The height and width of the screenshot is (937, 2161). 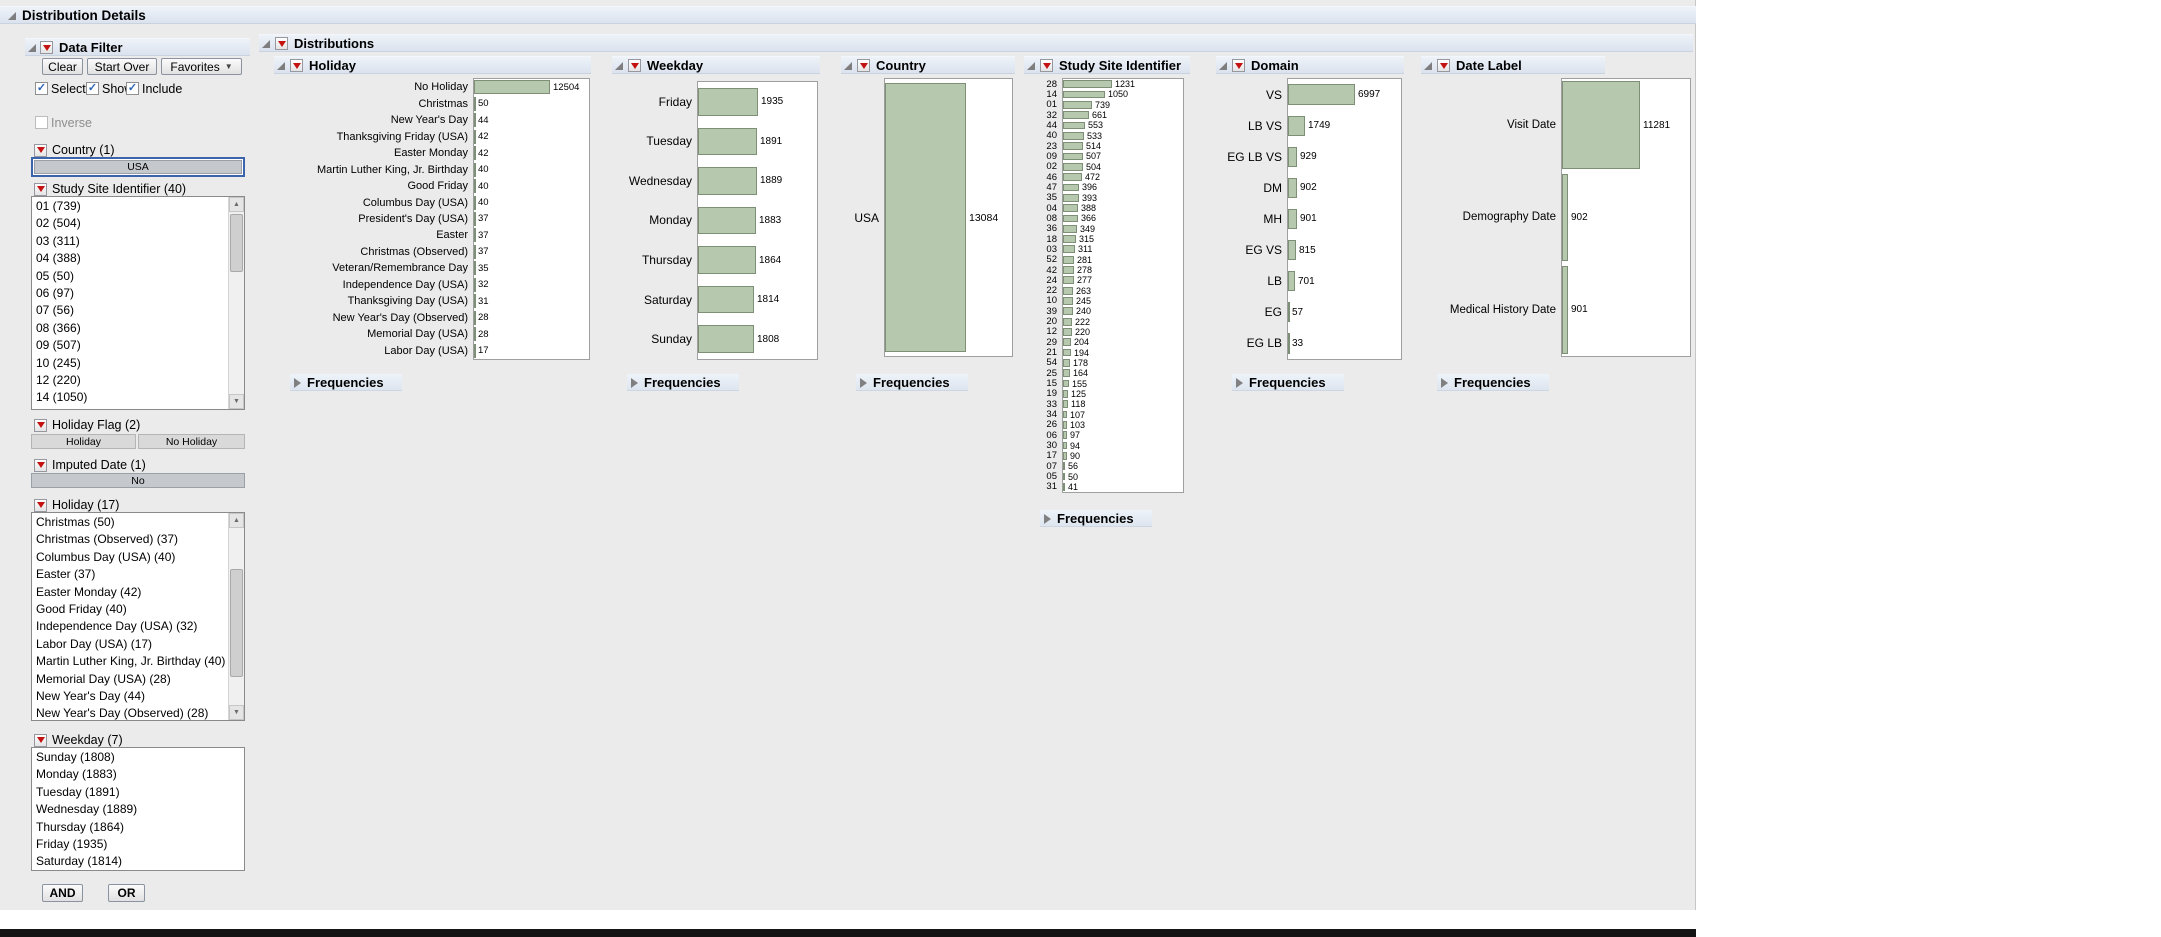 What do you see at coordinates (1274, 281) in the screenshot?
I see `chart-category-label: LB` at bounding box center [1274, 281].